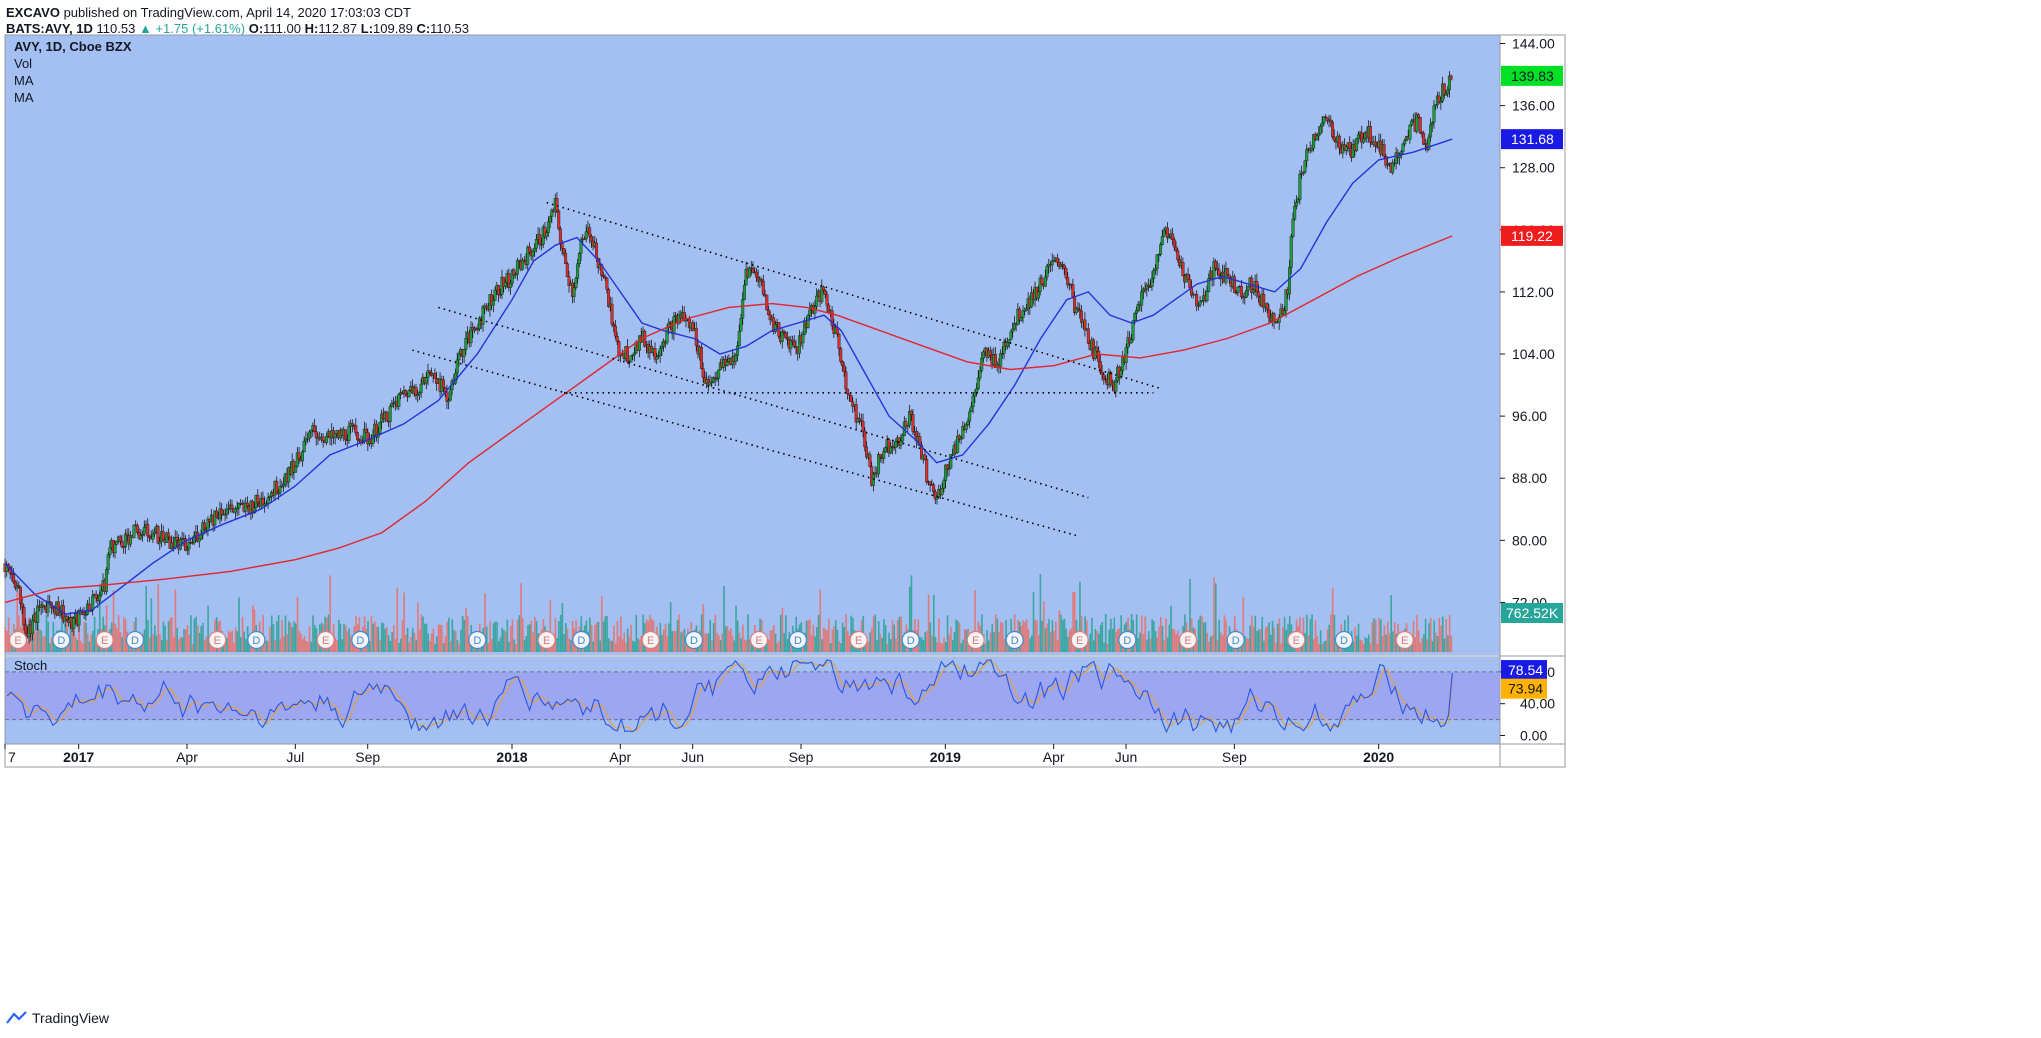  Describe the element at coordinates (1533, 292) in the screenshot. I see `price-tick-label: 112.00` at that location.